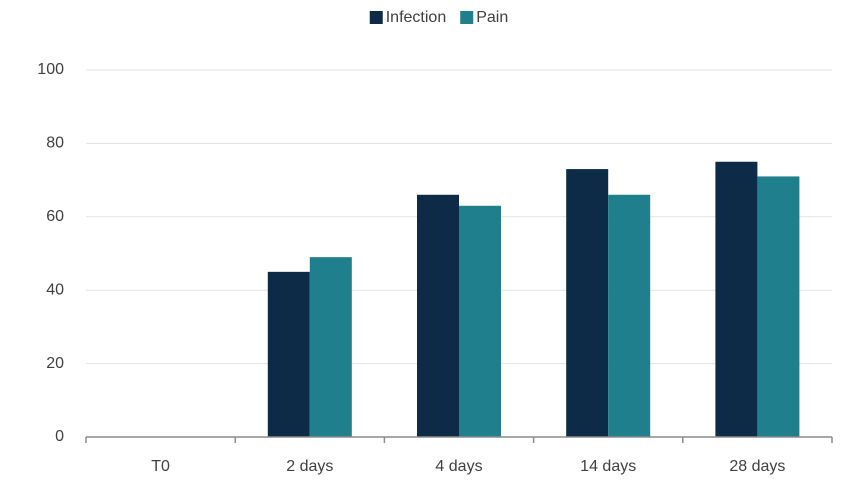 The width and height of the screenshot is (843, 480). What do you see at coordinates (55, 216) in the screenshot?
I see `y-tick-label: 60` at bounding box center [55, 216].